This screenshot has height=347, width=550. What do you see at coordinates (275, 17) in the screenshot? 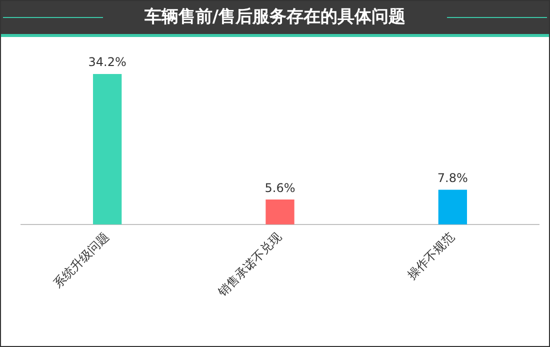
I see `chart-title: 车辆售前/售后服务存在的具体问题` at bounding box center [275, 17].